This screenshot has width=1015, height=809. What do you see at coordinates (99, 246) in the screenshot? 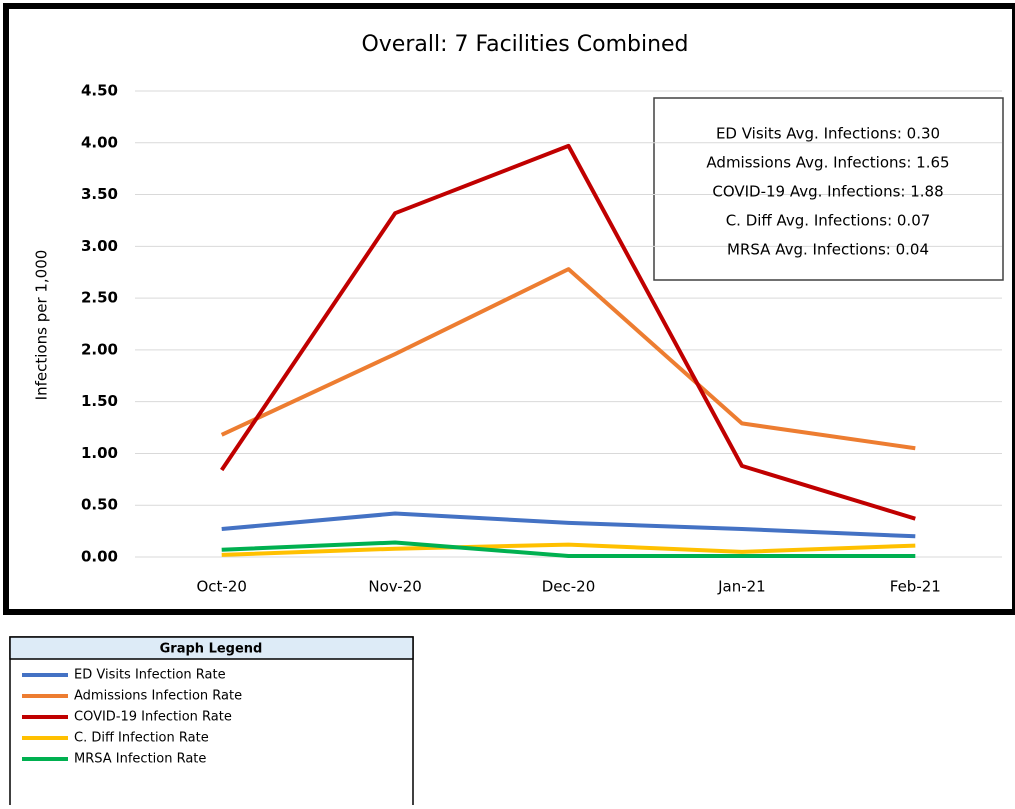
I see `y-tick-label: 3.00` at bounding box center [99, 246].